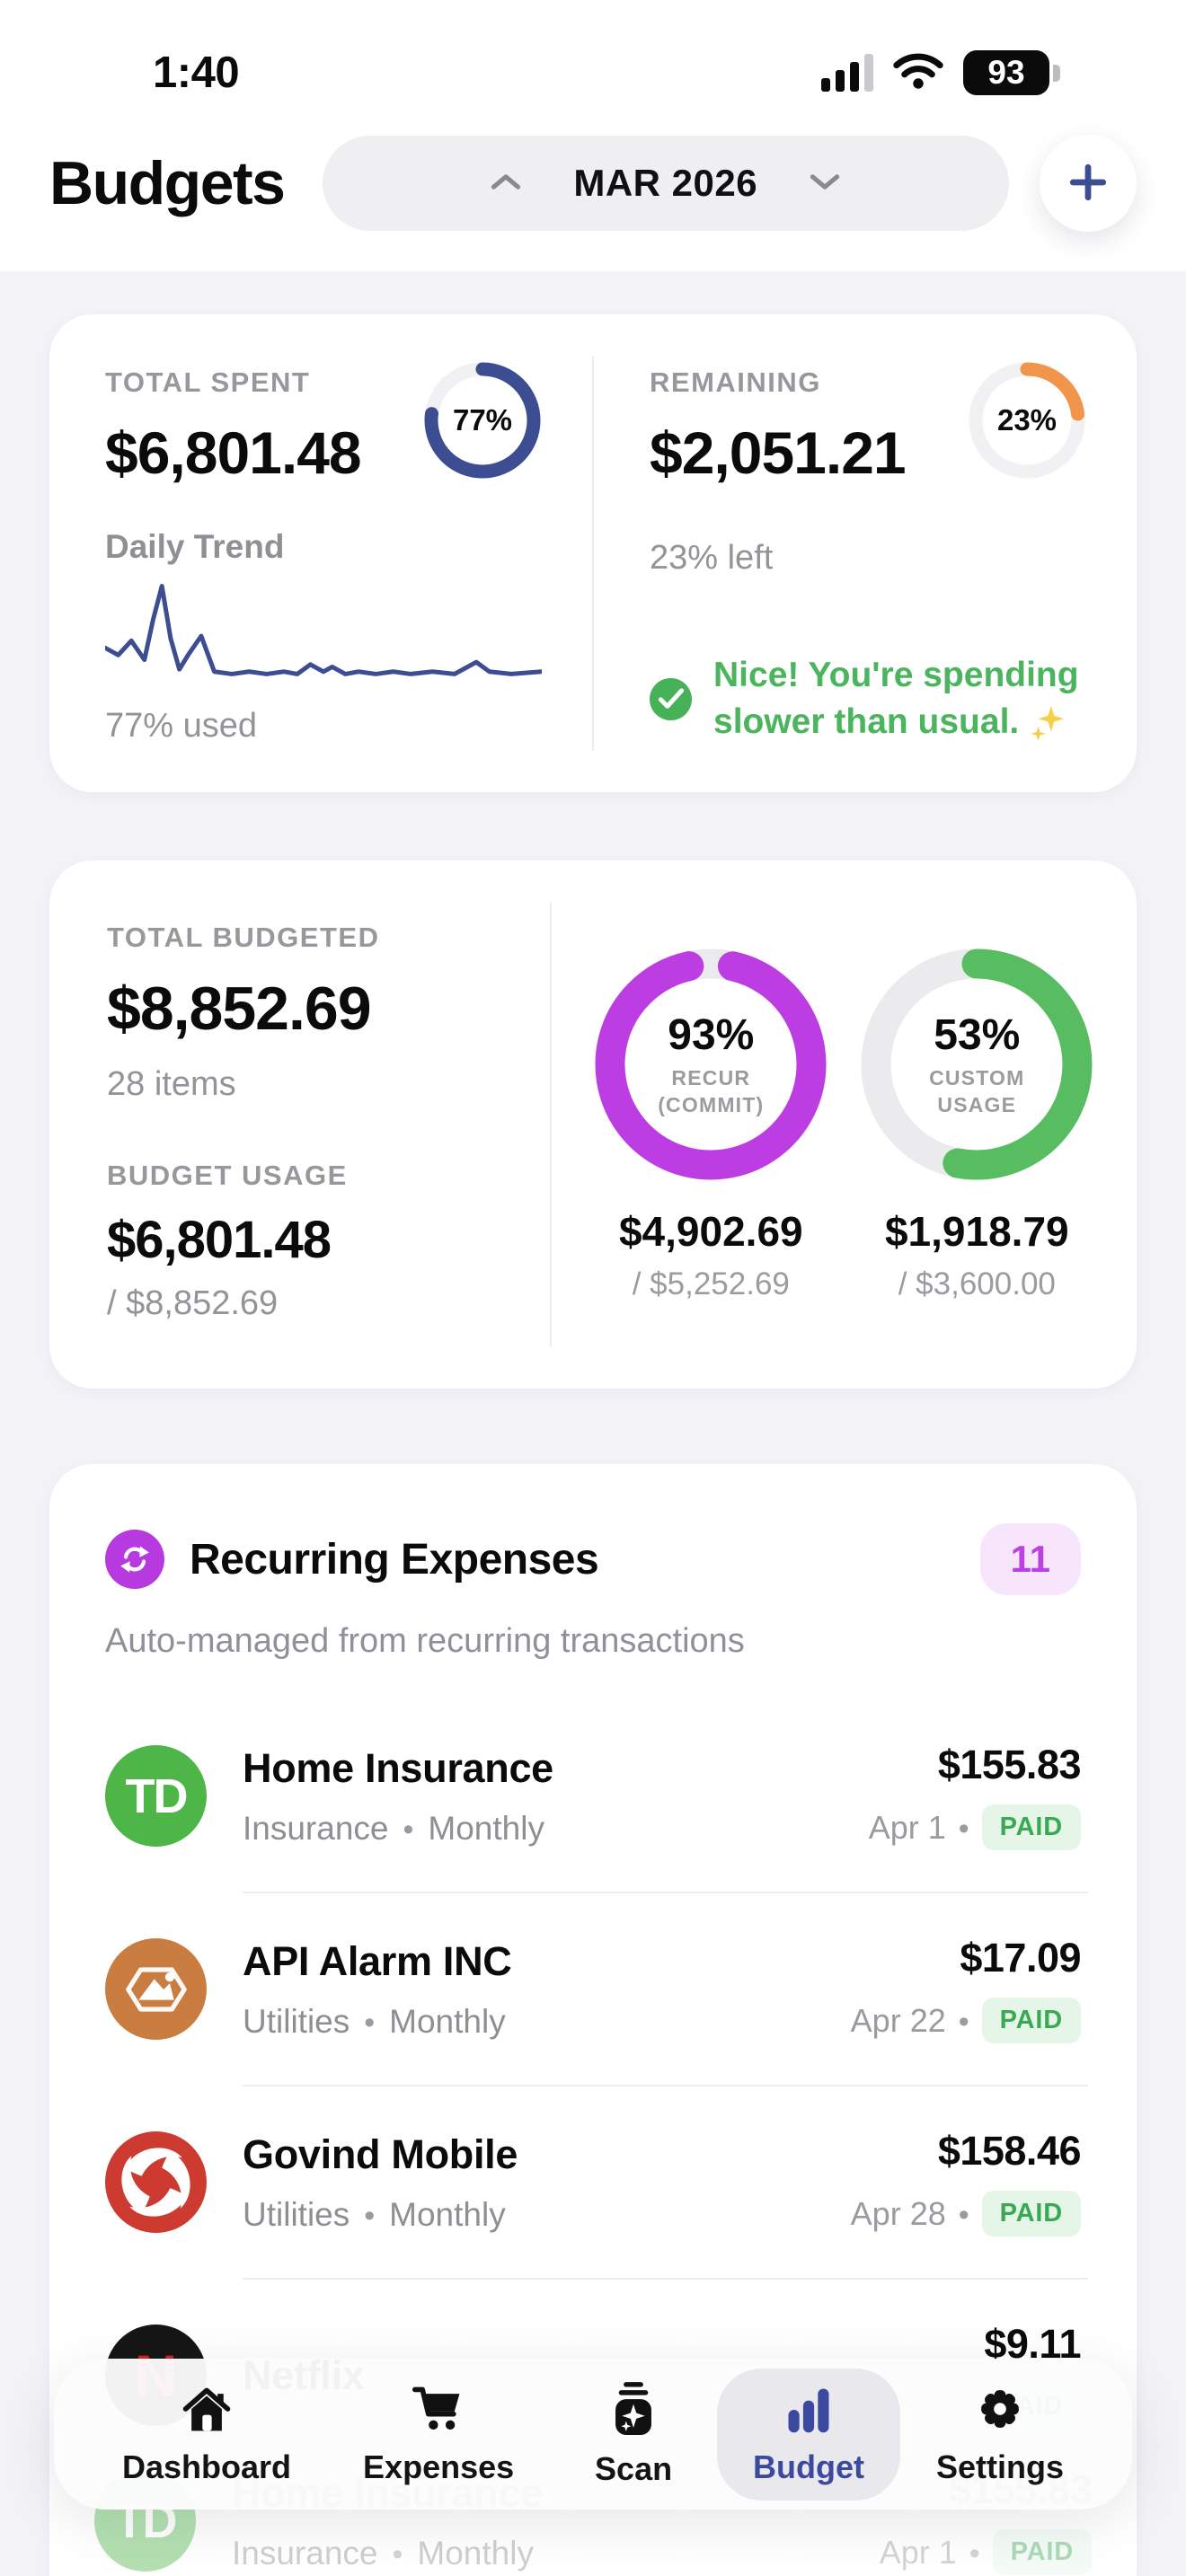 The height and width of the screenshot is (2576, 1186). What do you see at coordinates (394, 1559) in the screenshot?
I see `recurring-title: Recurring Expenses` at bounding box center [394, 1559].